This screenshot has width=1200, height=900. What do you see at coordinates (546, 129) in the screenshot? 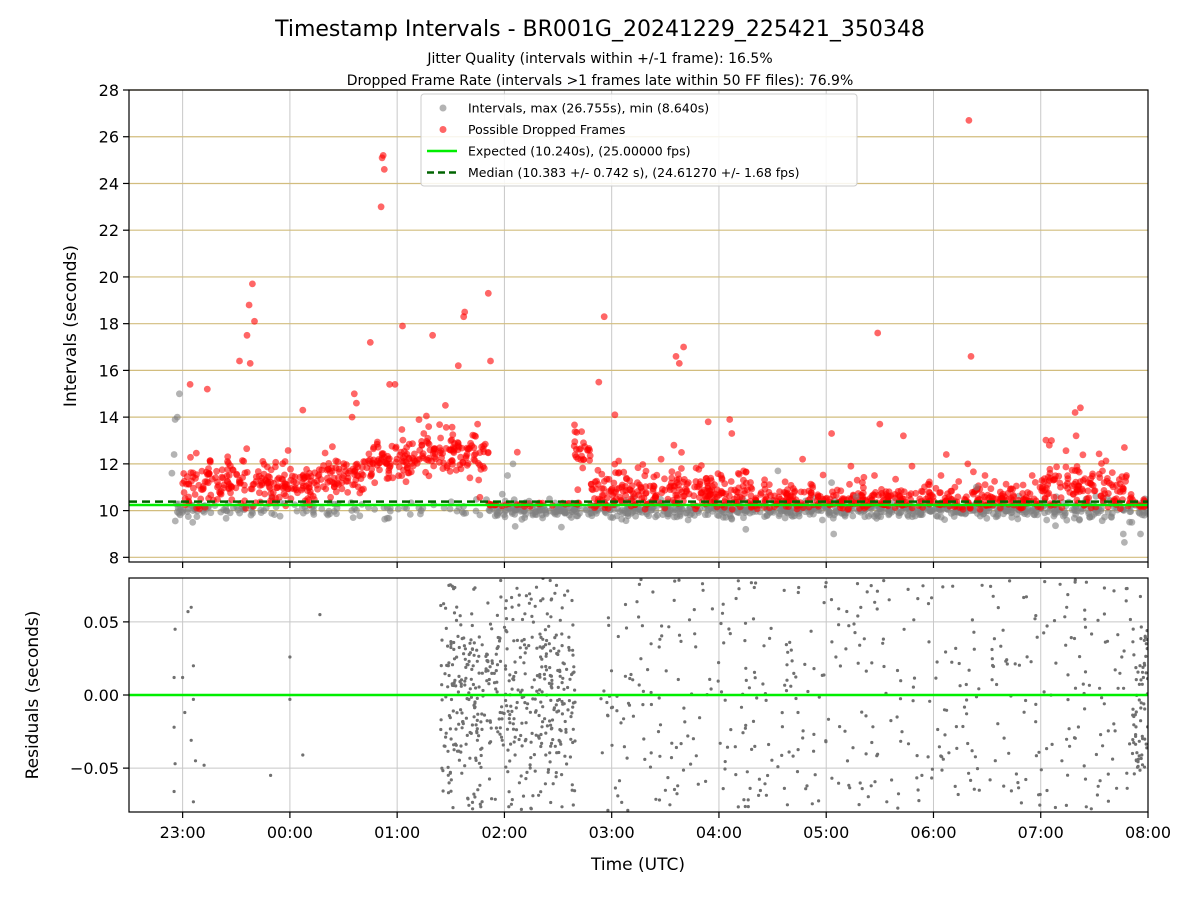
I see `legend-label-dropped: Possible Dropped Frames` at bounding box center [546, 129].